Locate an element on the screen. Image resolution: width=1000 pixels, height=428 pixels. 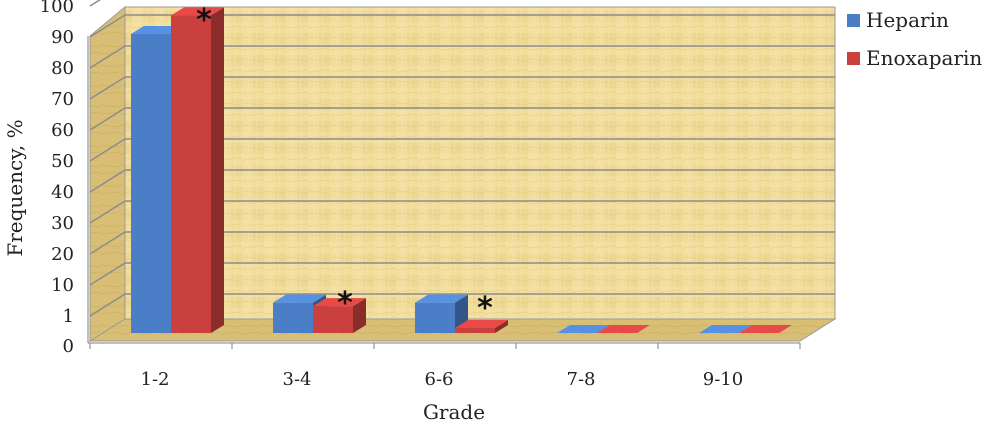
bar-enoxaparin-1-2-side is located at coordinates (217, 170).